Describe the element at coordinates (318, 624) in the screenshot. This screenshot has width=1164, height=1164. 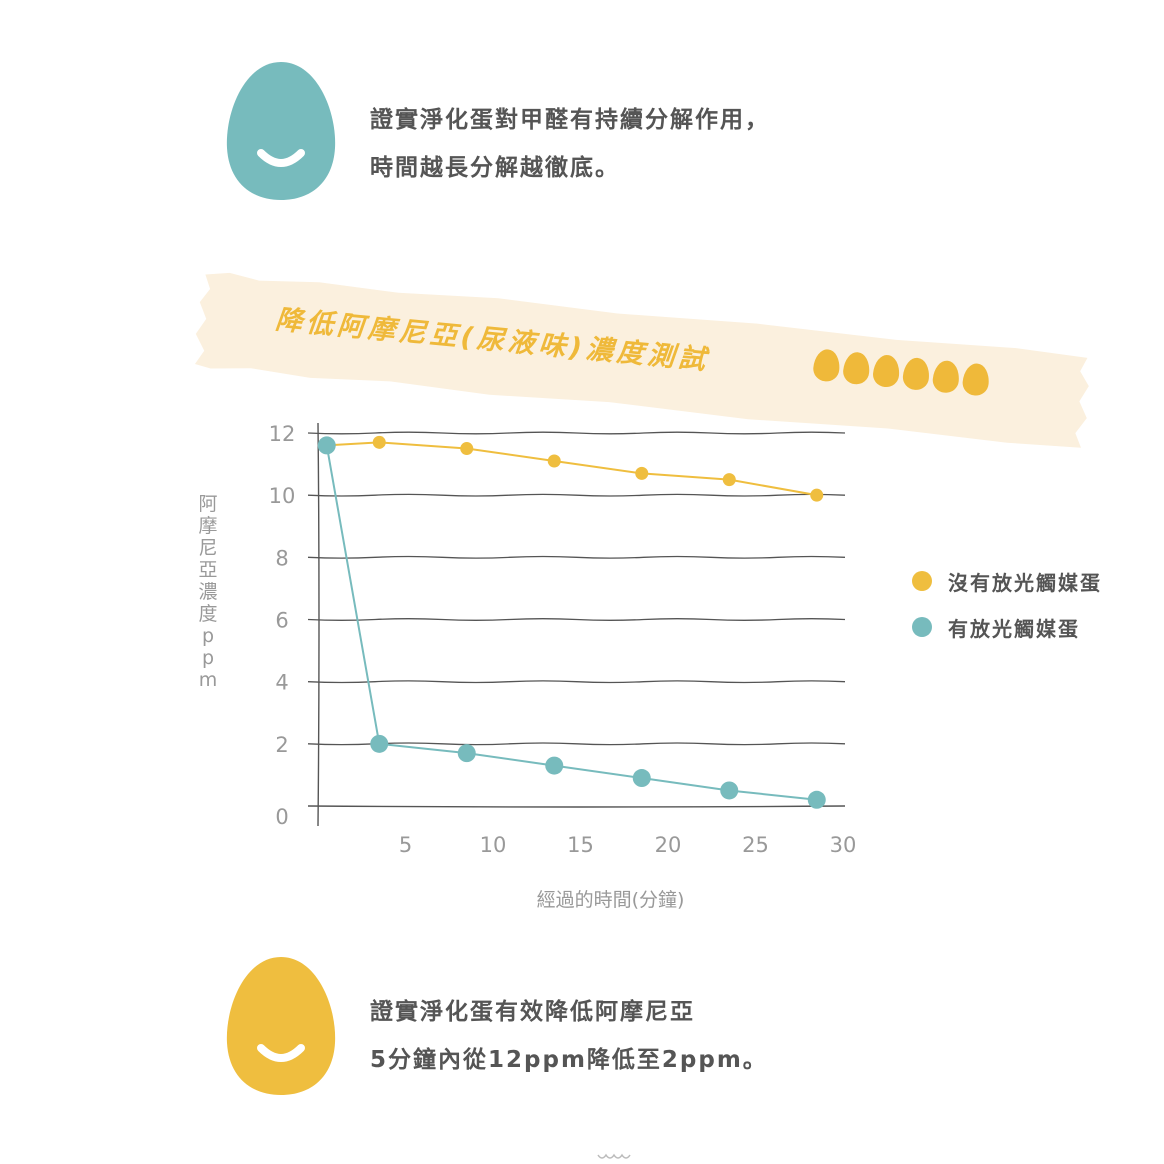
I see `y-axis-line` at that location.